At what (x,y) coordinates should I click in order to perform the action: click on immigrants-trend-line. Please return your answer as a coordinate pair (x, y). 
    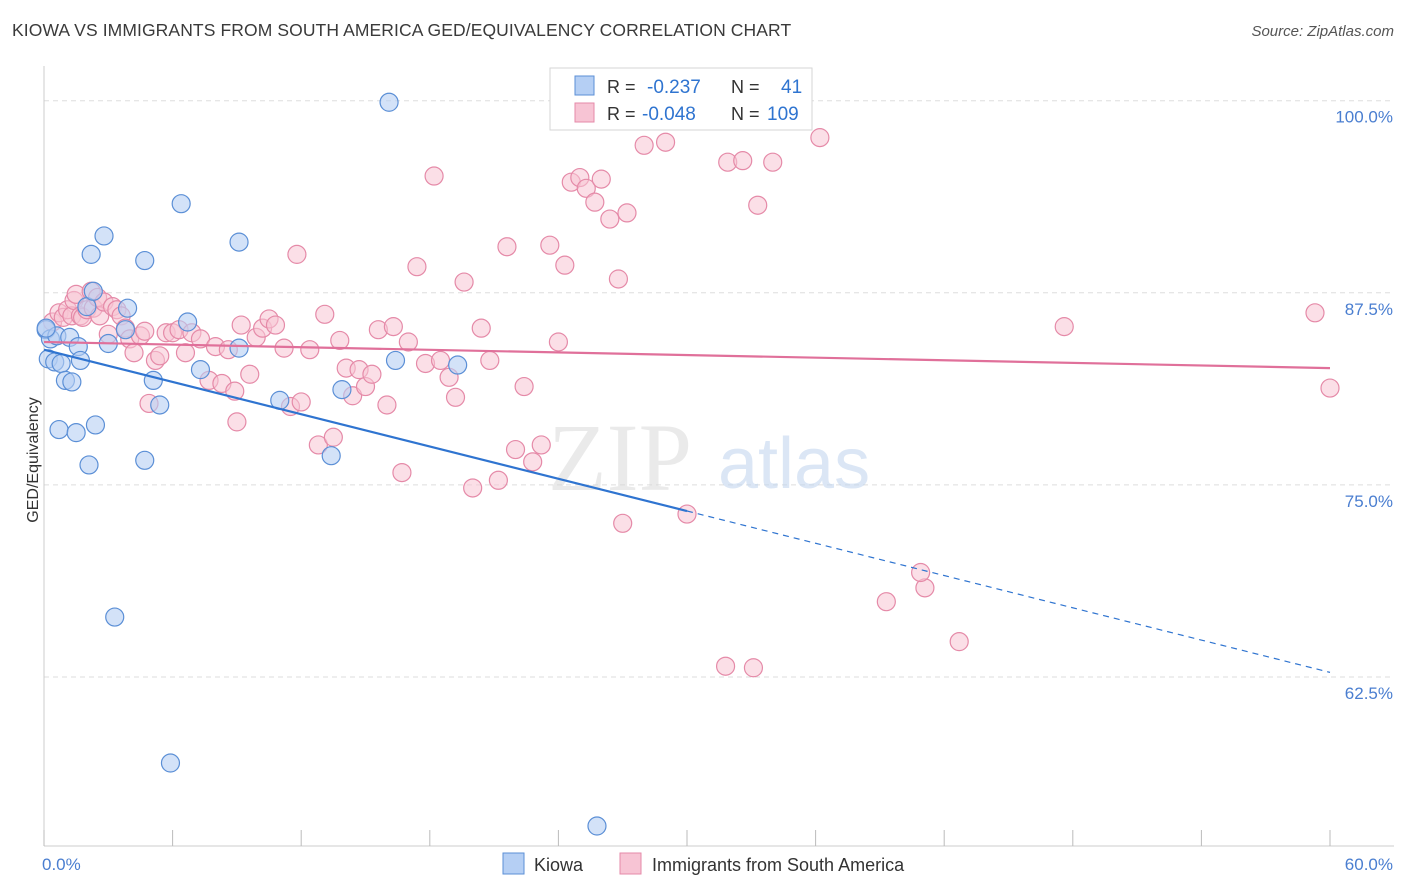
    Looking at the image, I should click on (687, 355).